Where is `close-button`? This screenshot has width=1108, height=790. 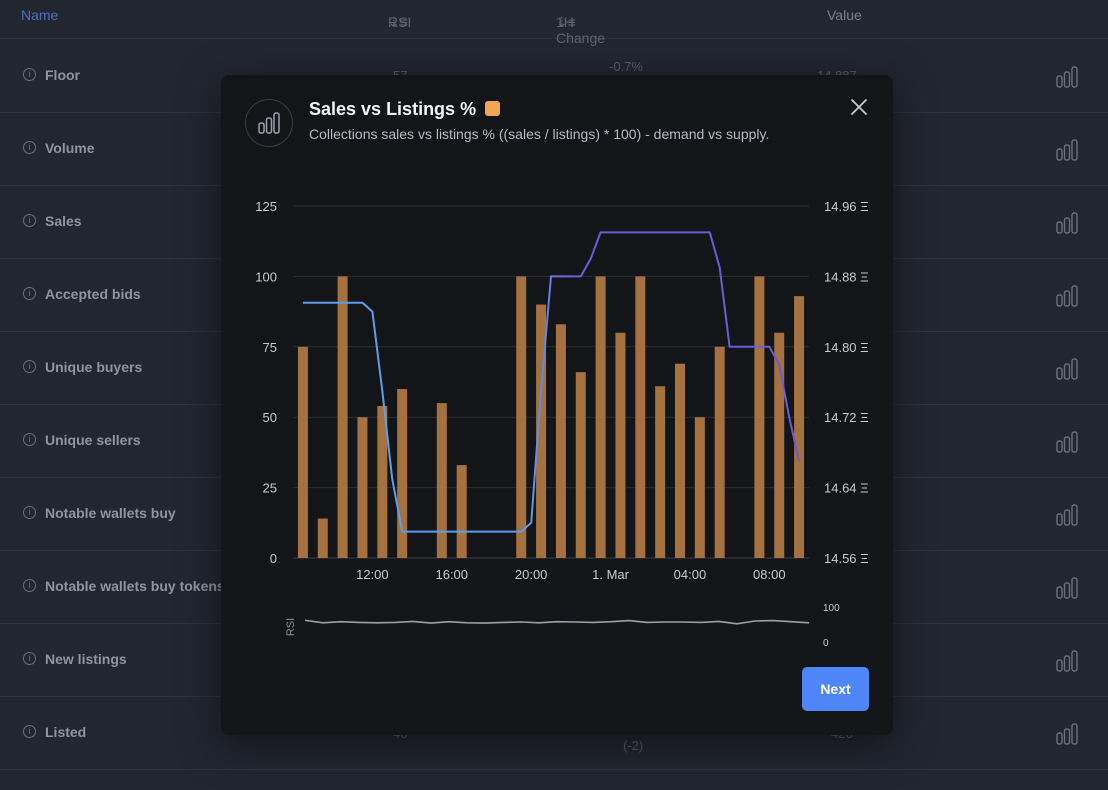
close-button is located at coordinates (859, 107).